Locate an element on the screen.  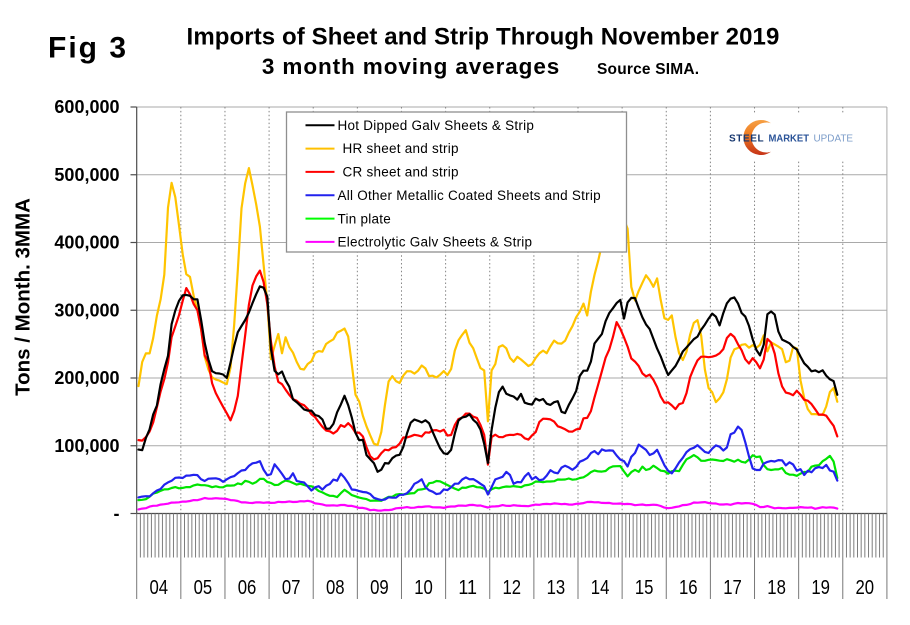
svg-text: 100,000 is located at coordinates (86, 446).